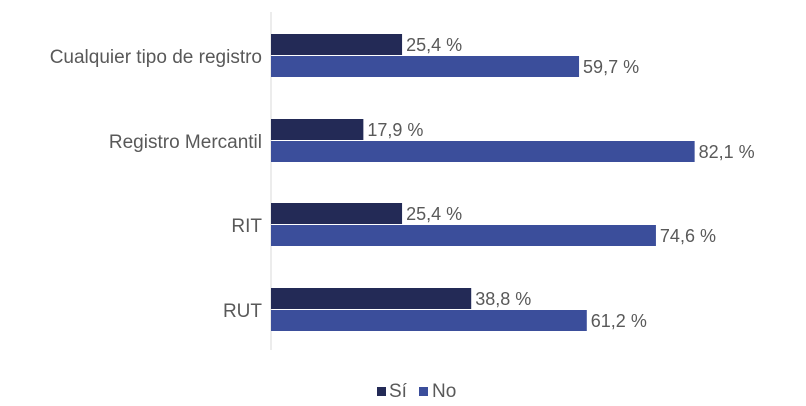 The height and width of the screenshot is (406, 806). I want to click on data-label-si-rut: 38,8 %, so click(503, 299).